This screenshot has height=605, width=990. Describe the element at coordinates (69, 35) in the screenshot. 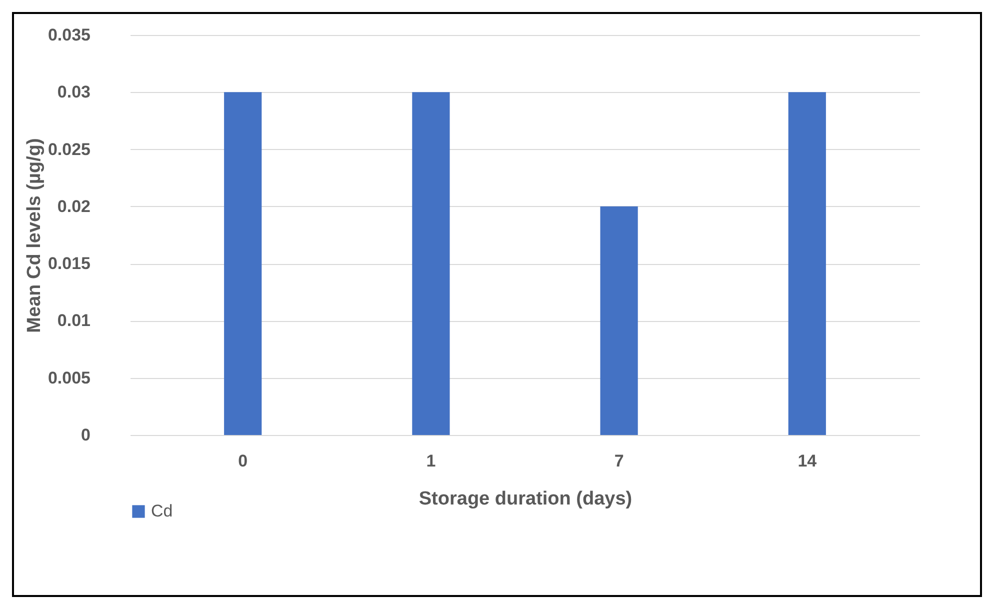

I see `y-tick-label: 0.035` at that location.